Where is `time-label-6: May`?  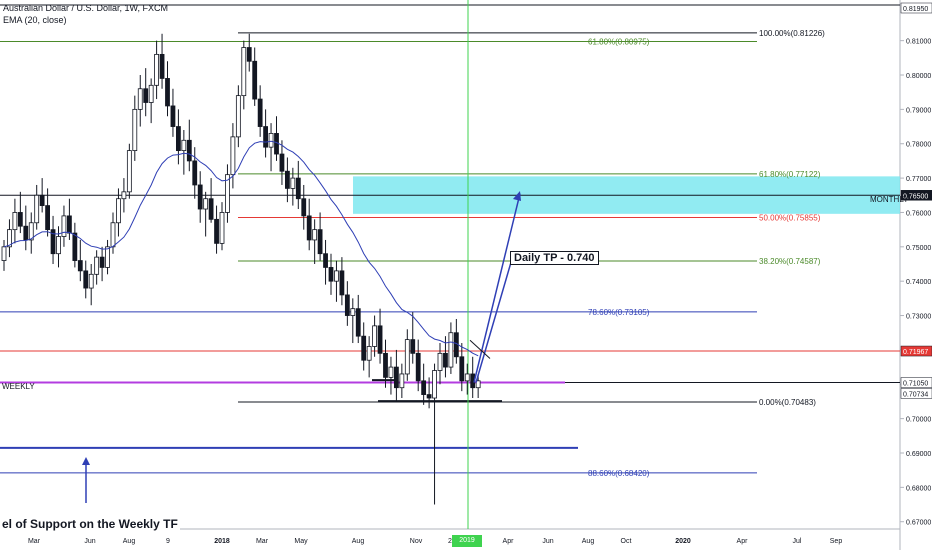 time-label-6: May is located at coordinates (301, 541).